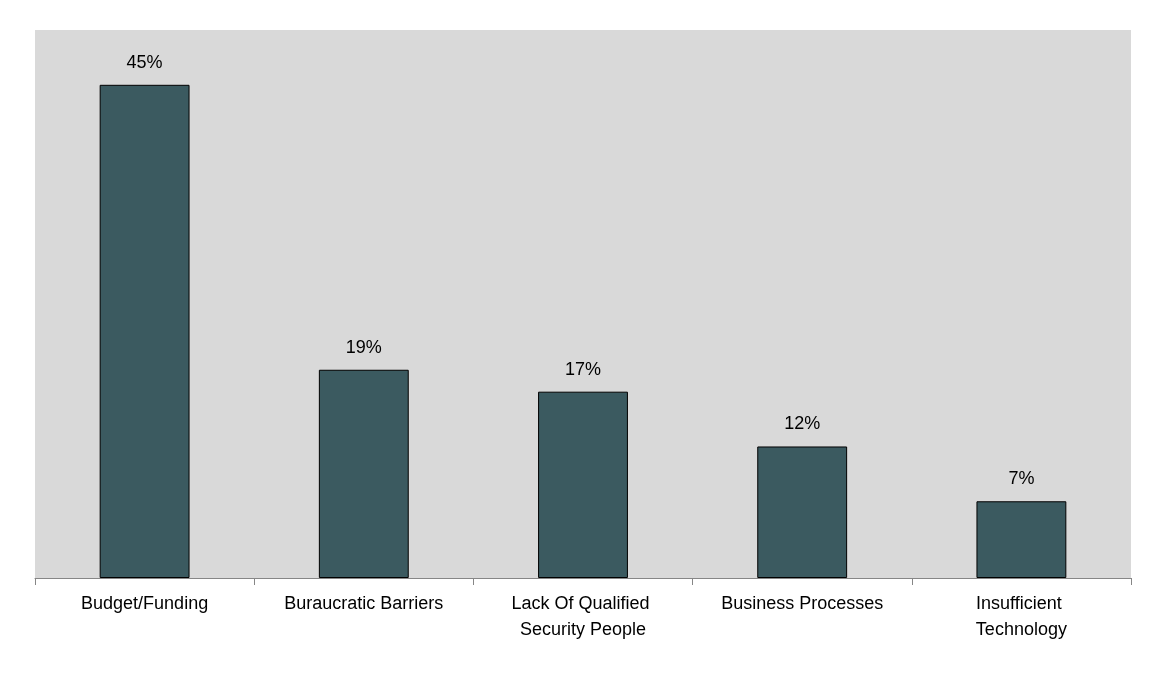  What do you see at coordinates (363, 346) in the screenshot?
I see `data-label: 19%` at bounding box center [363, 346].